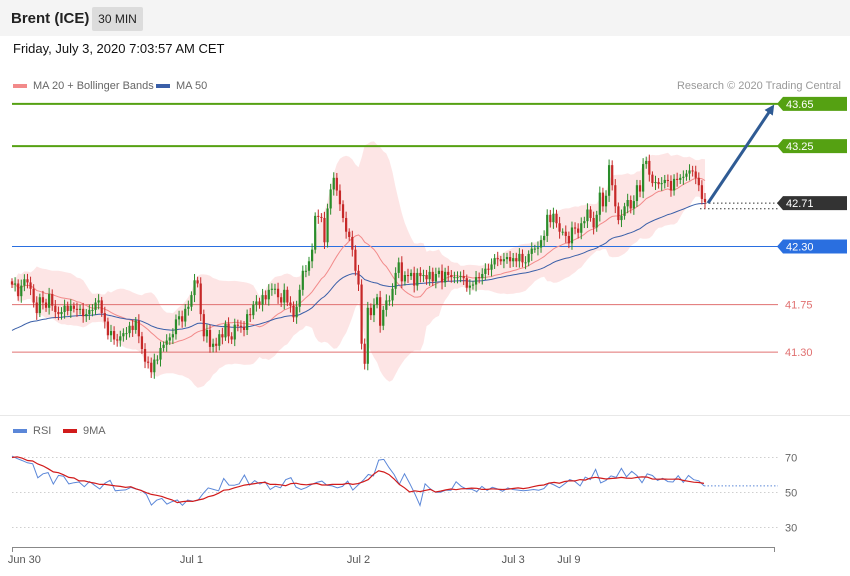  Describe the element at coordinates (812, 146) in the screenshot. I see `level-tag-43.25: 43.25` at that location.